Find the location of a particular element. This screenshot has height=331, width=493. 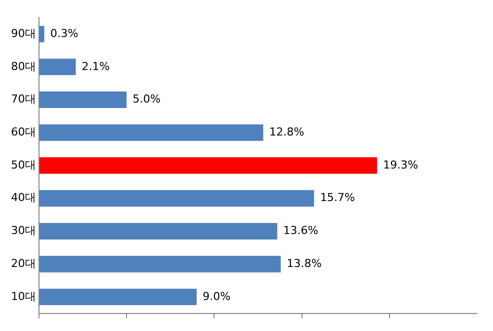

data-label: 13.6% is located at coordinates (300, 231).